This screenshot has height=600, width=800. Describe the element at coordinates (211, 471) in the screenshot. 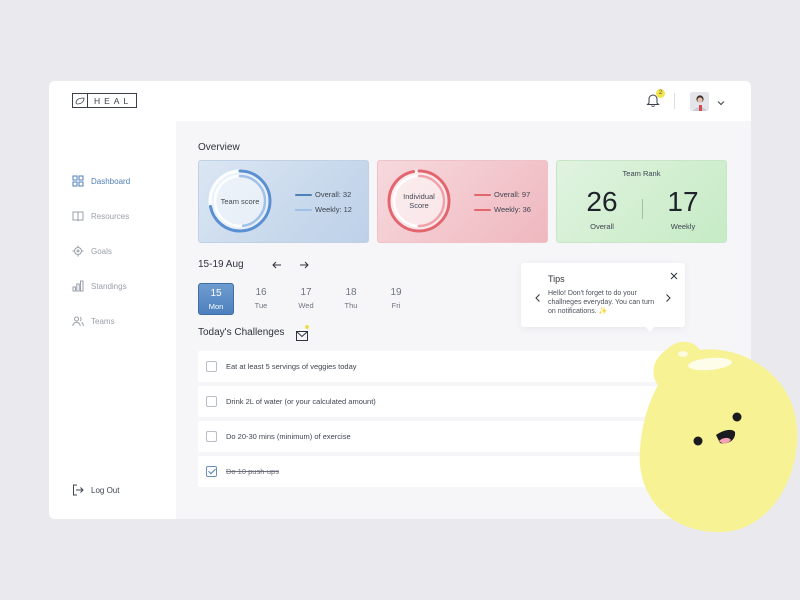

I see `task-checkbox-checked` at that location.